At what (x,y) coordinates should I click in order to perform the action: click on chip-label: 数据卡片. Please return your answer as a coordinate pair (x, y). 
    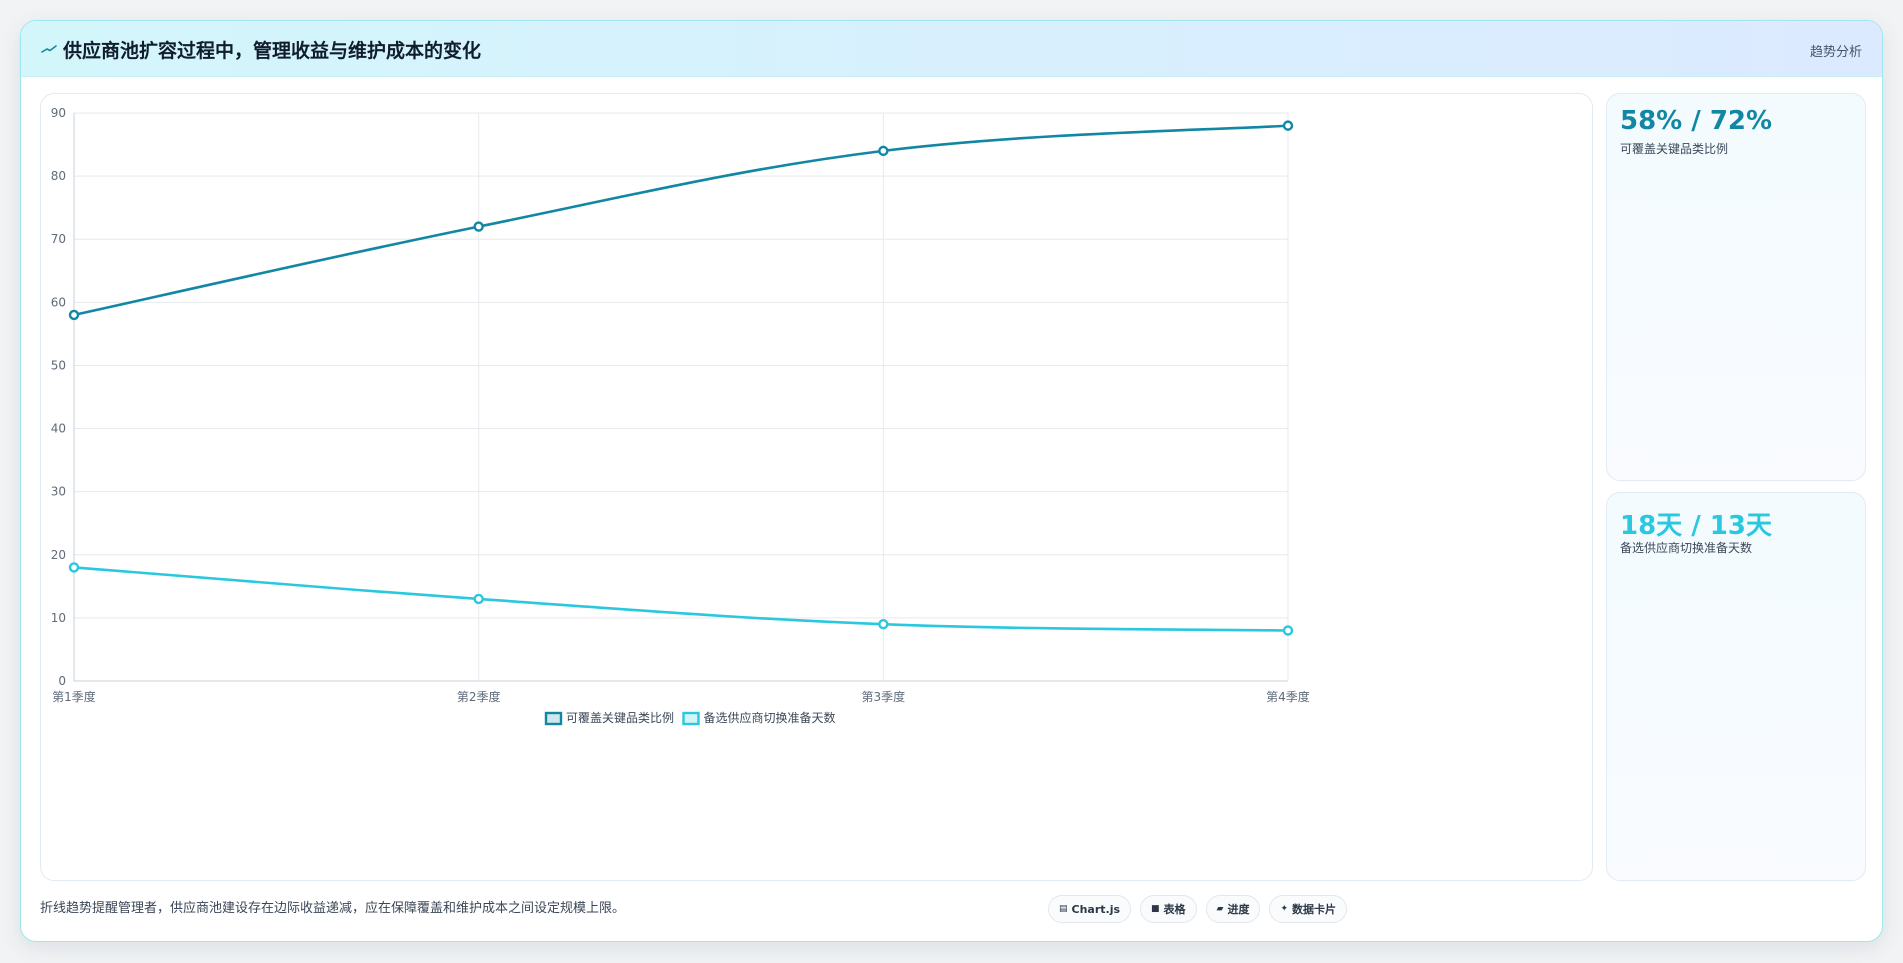
    Looking at the image, I should click on (1314, 909).